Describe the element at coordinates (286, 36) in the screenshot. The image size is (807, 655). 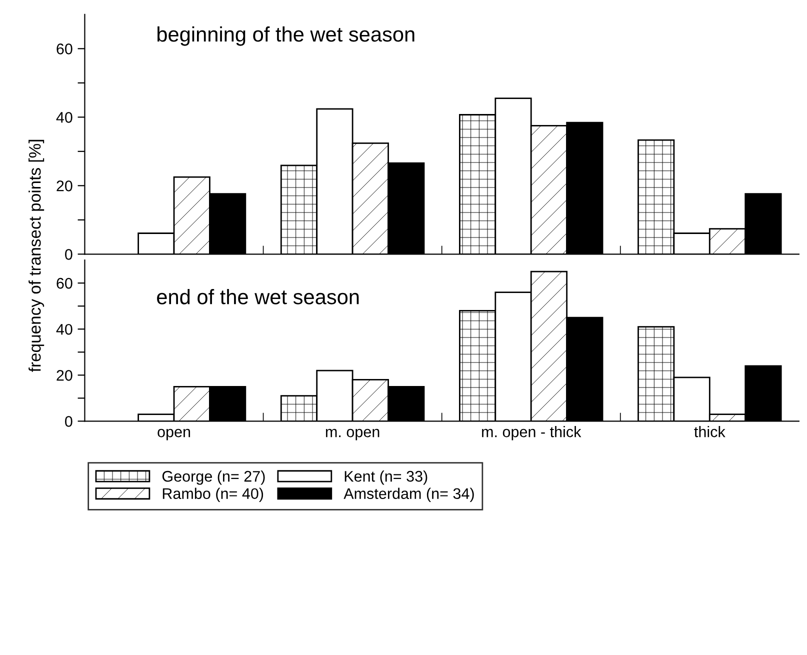
I see `text: beginning of the wet season` at that location.